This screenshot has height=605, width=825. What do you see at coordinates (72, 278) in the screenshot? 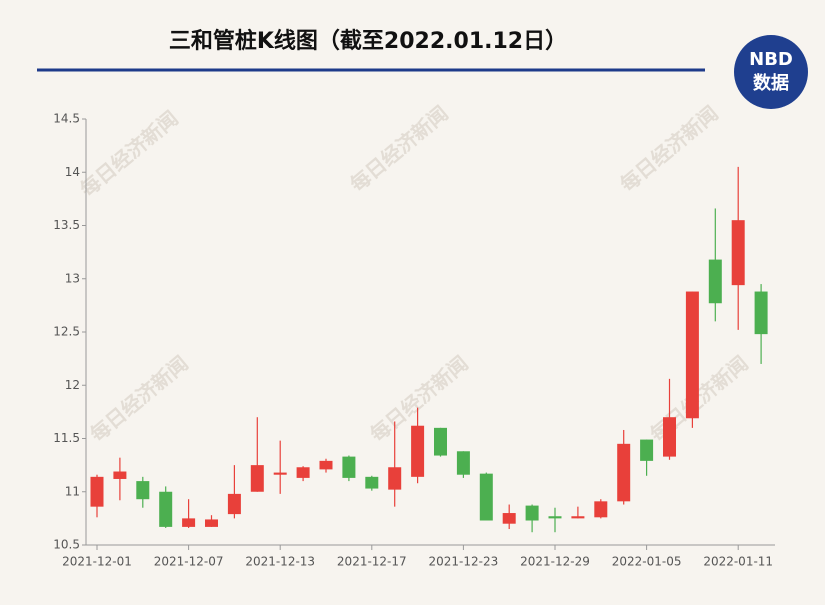
I see `y-tick-label: 13` at bounding box center [72, 278].